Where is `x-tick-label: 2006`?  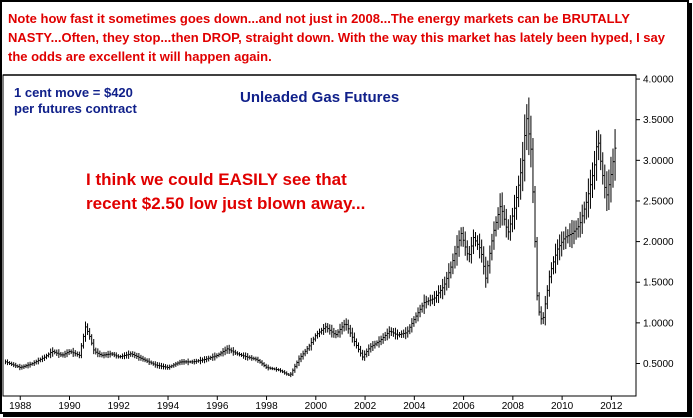 x-tick-label: 2006 is located at coordinates (463, 406).